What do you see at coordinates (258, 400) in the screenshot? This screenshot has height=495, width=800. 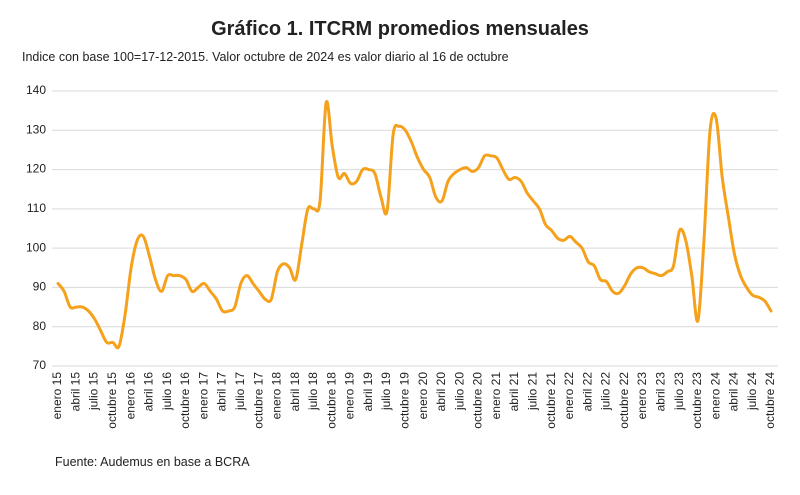 I see `x-tick-label: octubre 17` at bounding box center [258, 400].